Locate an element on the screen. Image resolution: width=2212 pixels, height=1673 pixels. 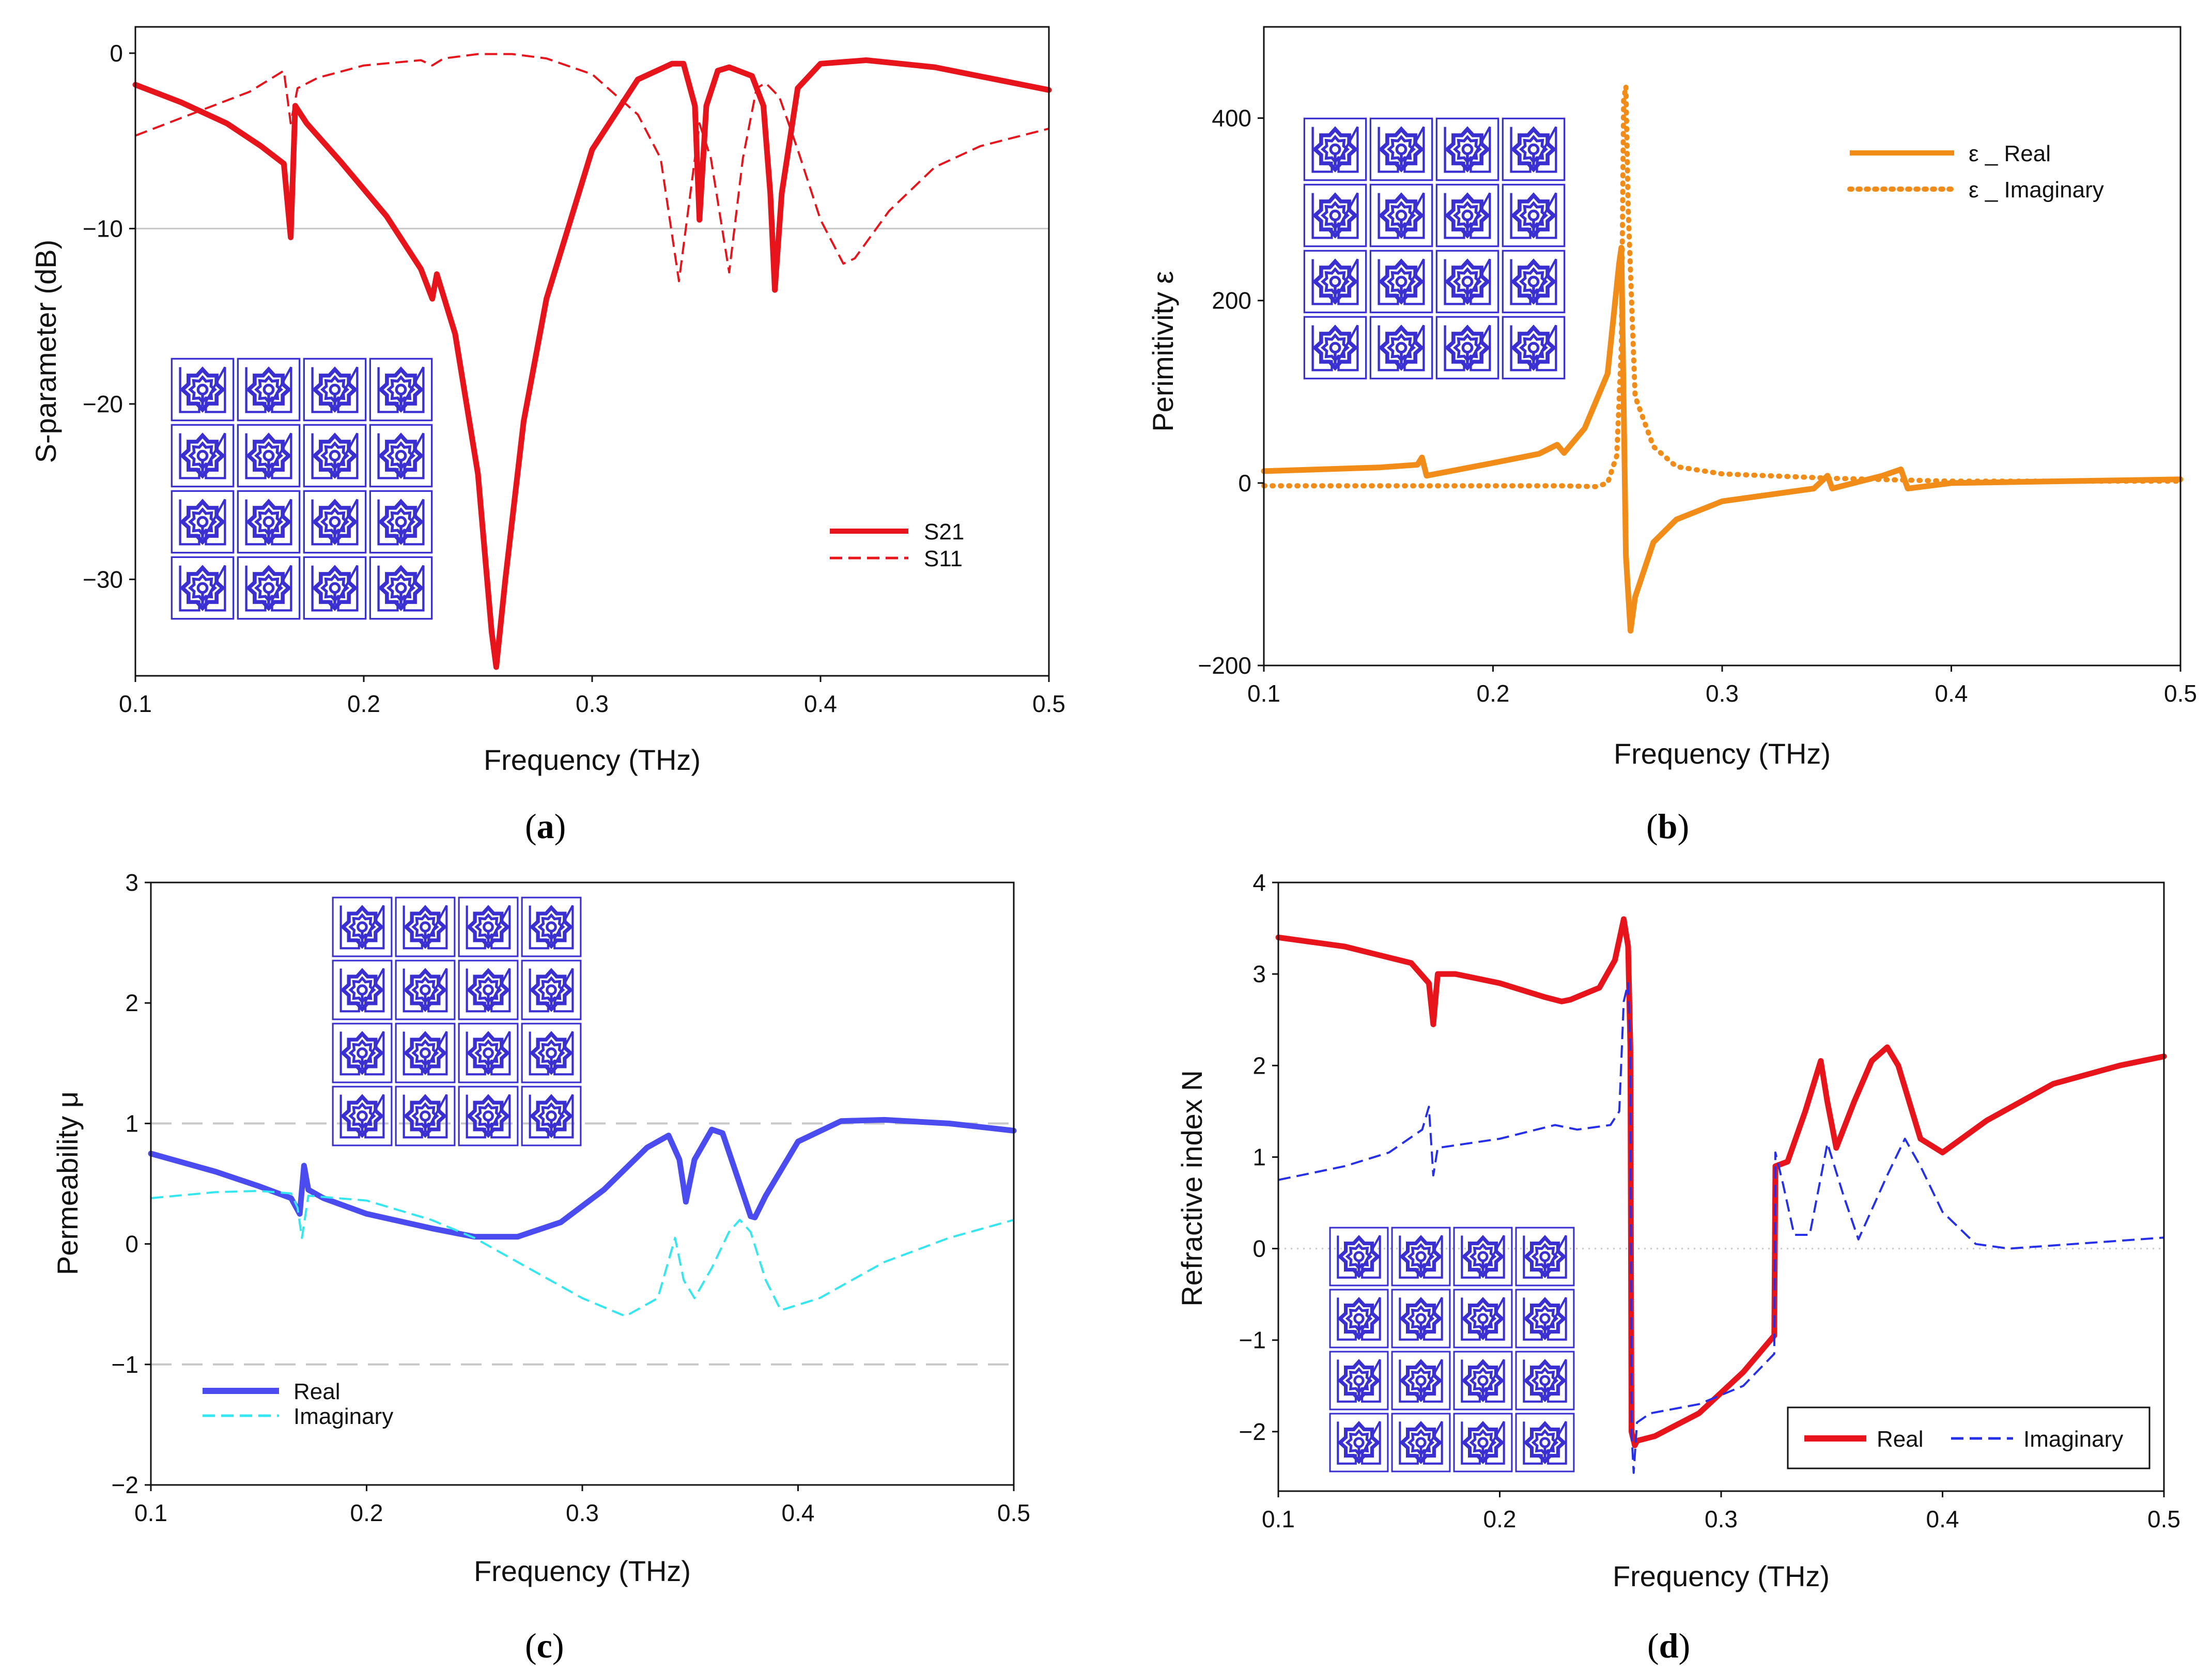
y-axis-label-a: S-parameter (dB) is located at coordinates (45, 351).